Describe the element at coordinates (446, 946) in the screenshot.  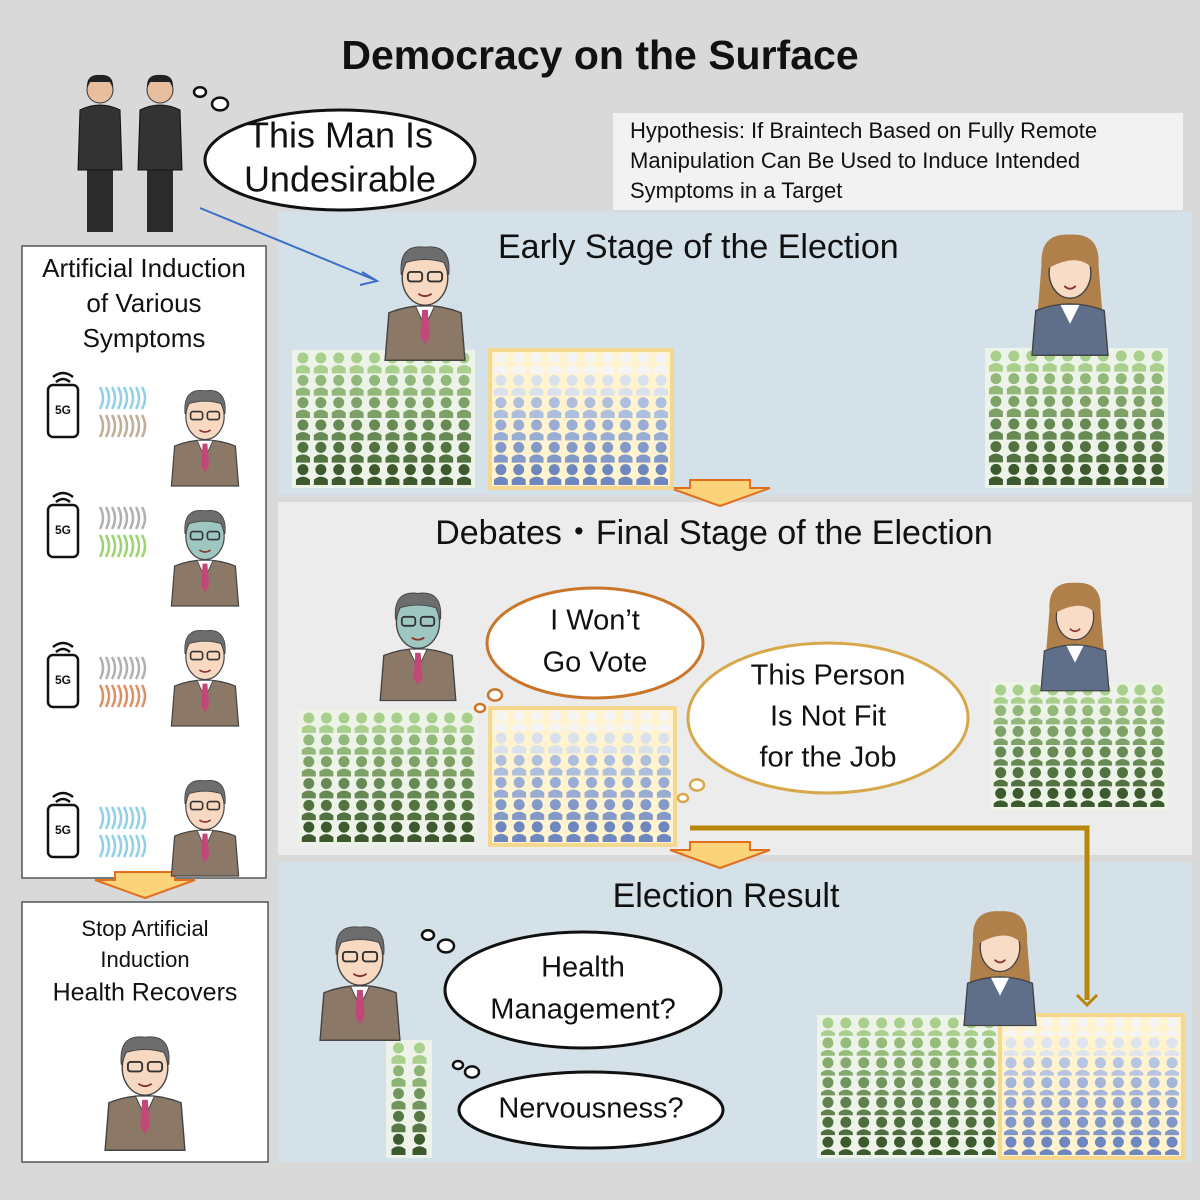
I see `bubble-tail` at that location.